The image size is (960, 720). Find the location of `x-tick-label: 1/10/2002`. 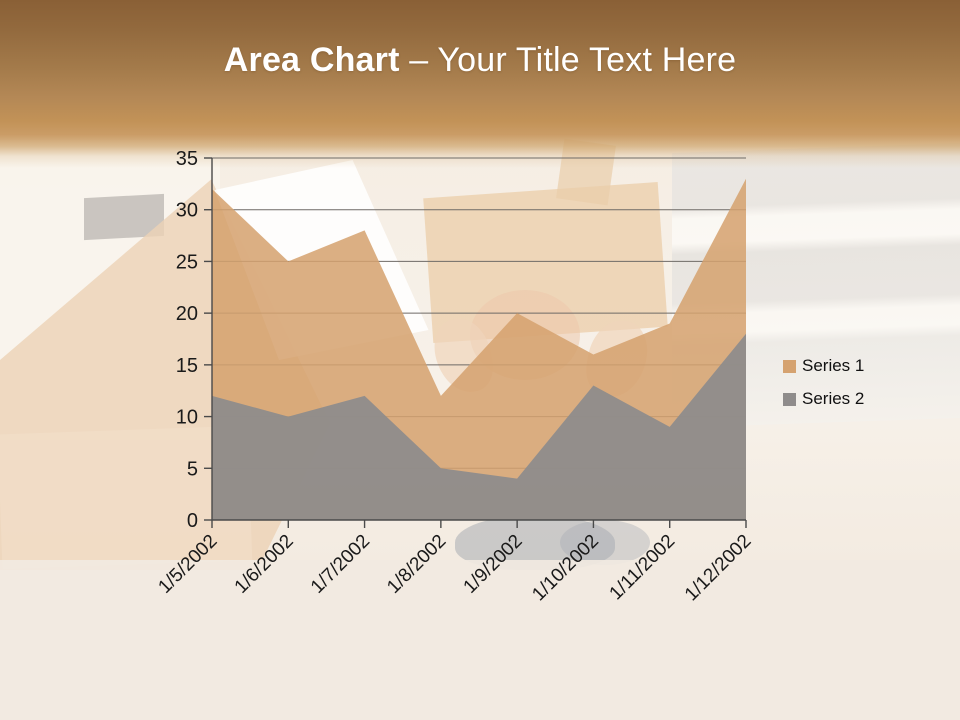

x-tick-label: 1/10/2002 is located at coordinates (565, 568).